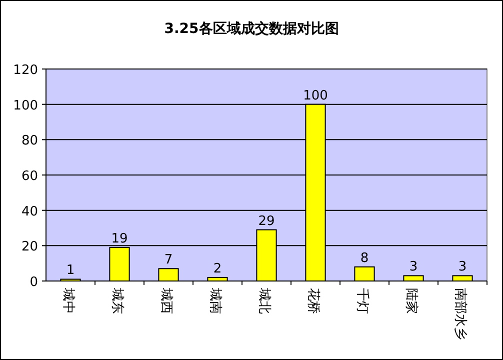 This screenshot has width=503, height=360. I want to click on x-tick-label: 千灯, so click(362, 301).